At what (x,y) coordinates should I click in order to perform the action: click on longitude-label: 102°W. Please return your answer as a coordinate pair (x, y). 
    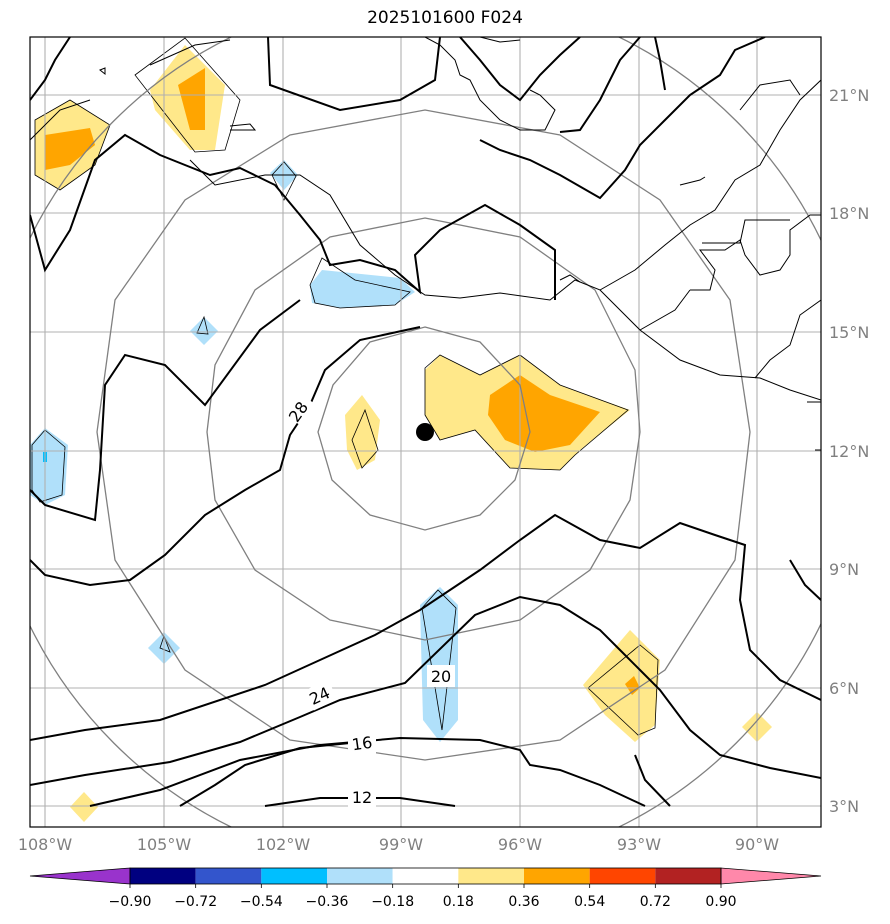
    Looking at the image, I should click on (283, 844).